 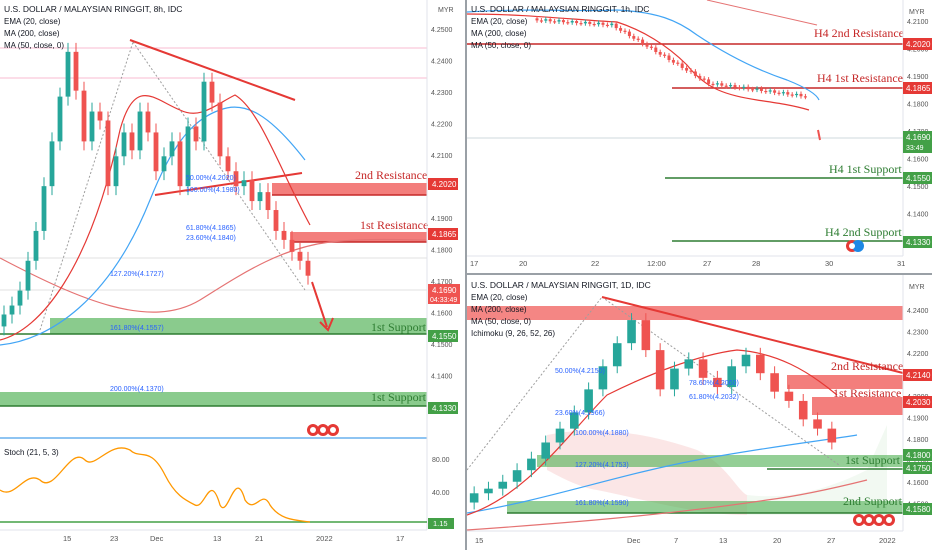 I want to click on price-tick: 4.2500, so click(x=442, y=30).